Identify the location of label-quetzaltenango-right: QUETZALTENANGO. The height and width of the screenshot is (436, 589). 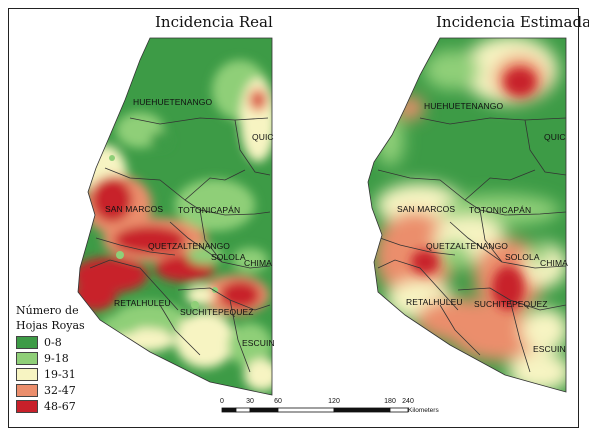
(467, 246).